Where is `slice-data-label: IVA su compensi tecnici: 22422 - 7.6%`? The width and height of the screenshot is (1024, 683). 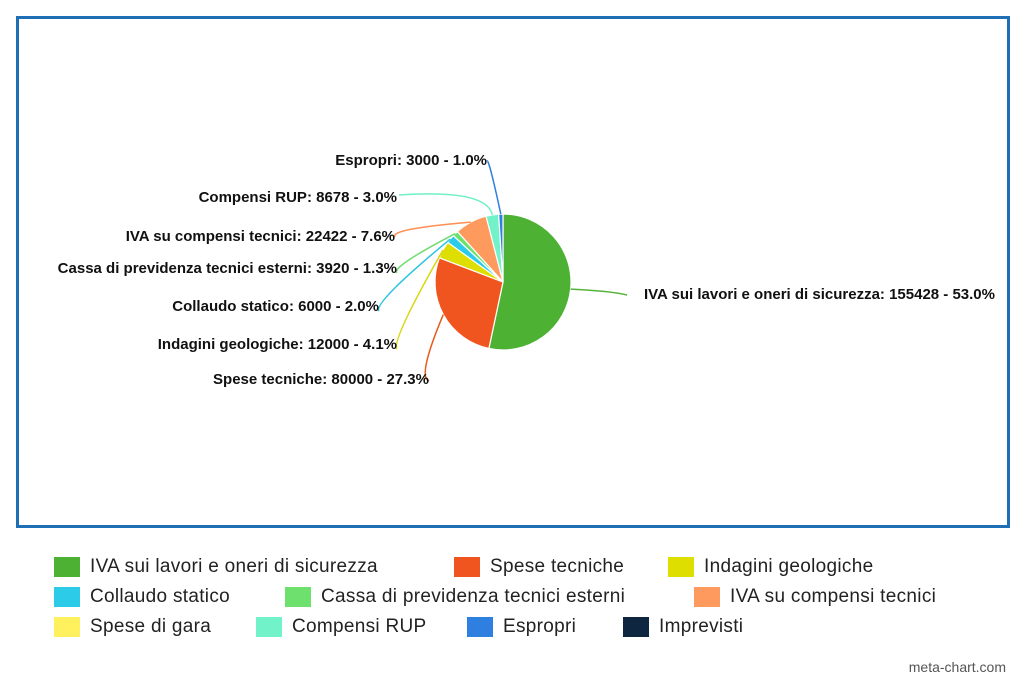
slice-data-label: IVA su compensi tecnici: 22422 - 7.6% is located at coordinates (260, 236).